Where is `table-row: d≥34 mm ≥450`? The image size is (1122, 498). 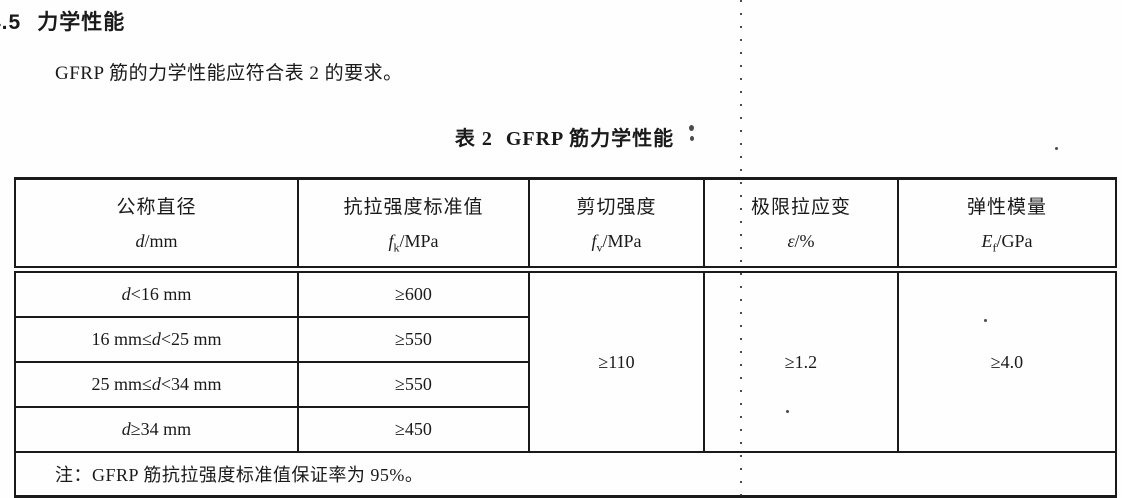 table-row: d≥34 mm ≥450 is located at coordinates (565, 429).